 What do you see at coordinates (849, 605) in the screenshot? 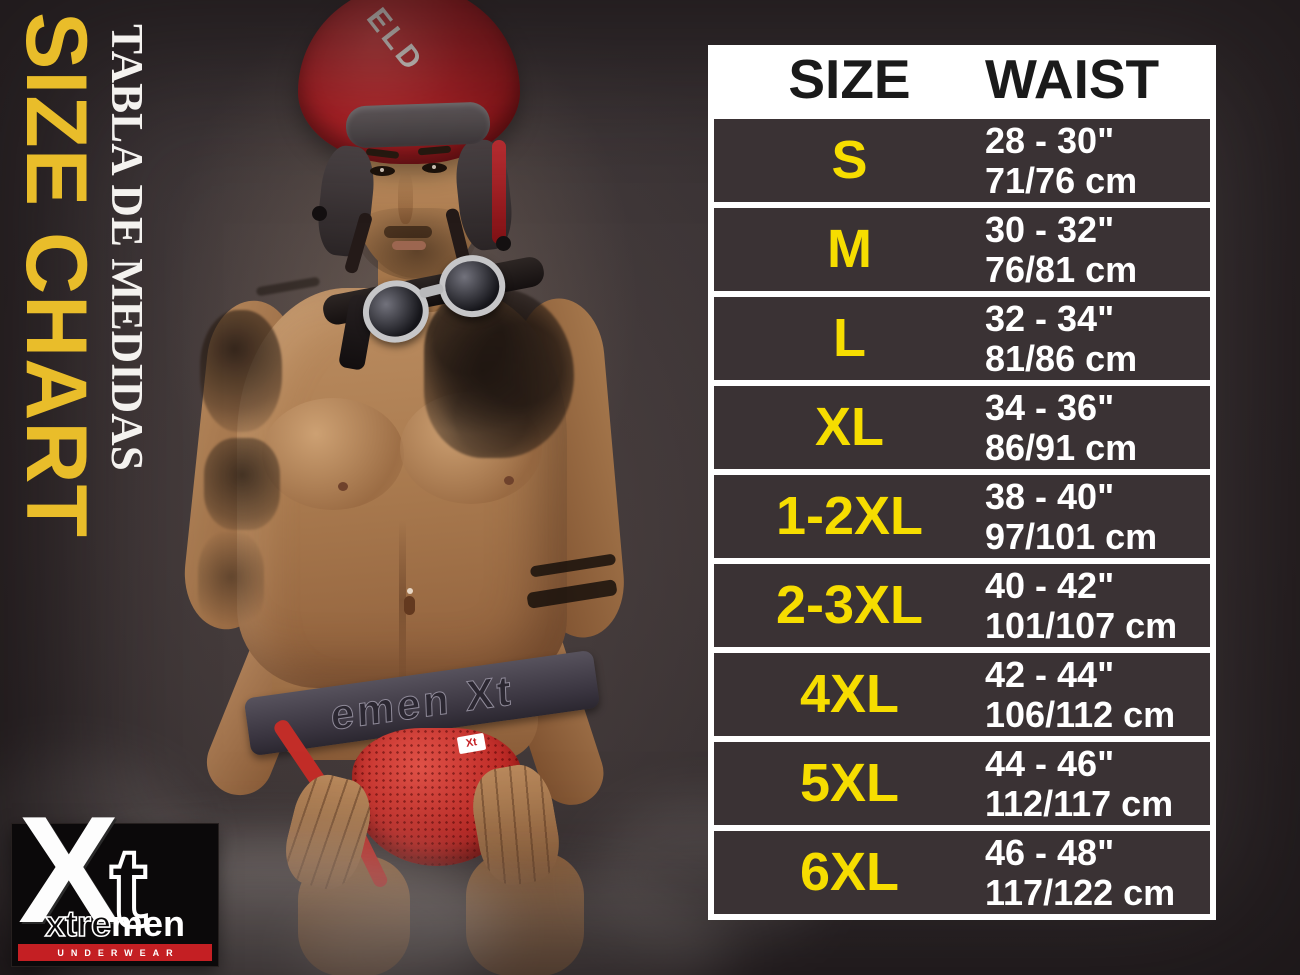
I see `size-cell: 2-3XL` at bounding box center [849, 605].